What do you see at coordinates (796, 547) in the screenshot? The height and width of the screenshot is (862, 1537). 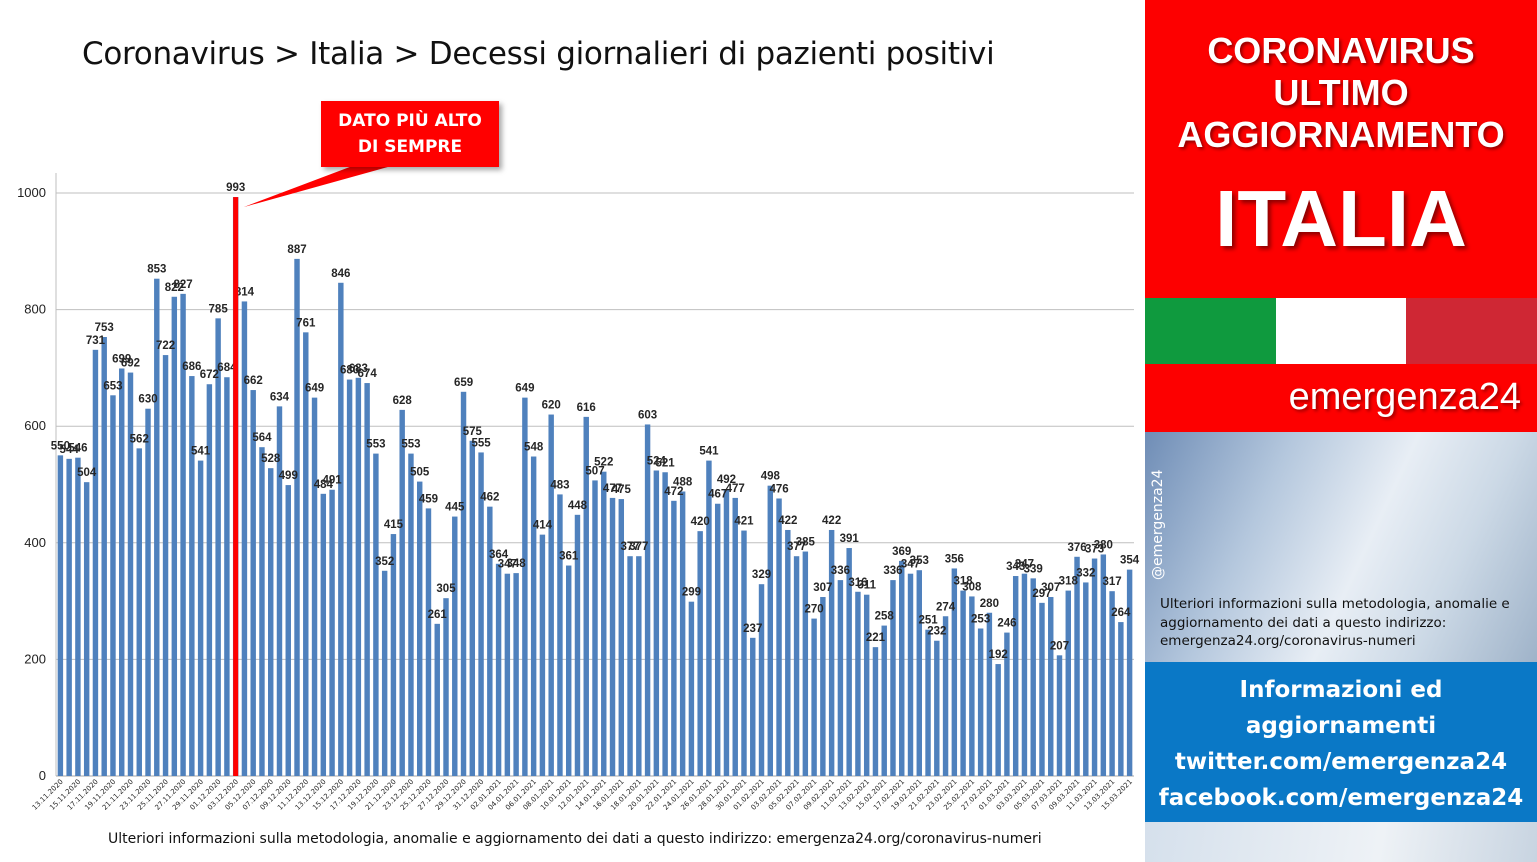 I see `data-label: 377` at bounding box center [796, 547].